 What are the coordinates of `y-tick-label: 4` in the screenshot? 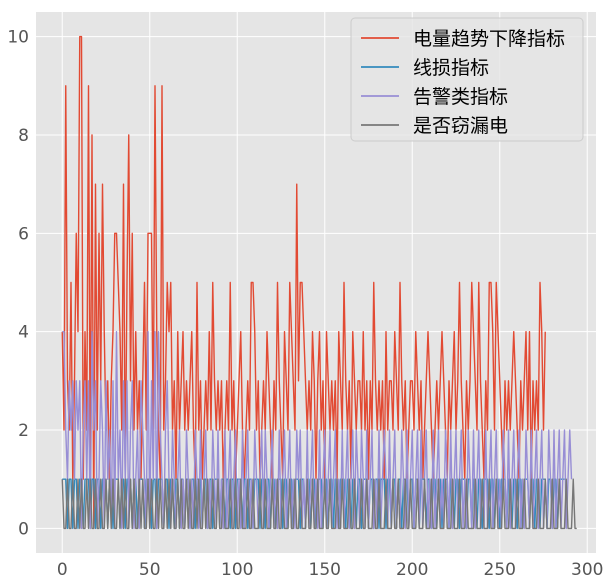 It's located at (23, 333).